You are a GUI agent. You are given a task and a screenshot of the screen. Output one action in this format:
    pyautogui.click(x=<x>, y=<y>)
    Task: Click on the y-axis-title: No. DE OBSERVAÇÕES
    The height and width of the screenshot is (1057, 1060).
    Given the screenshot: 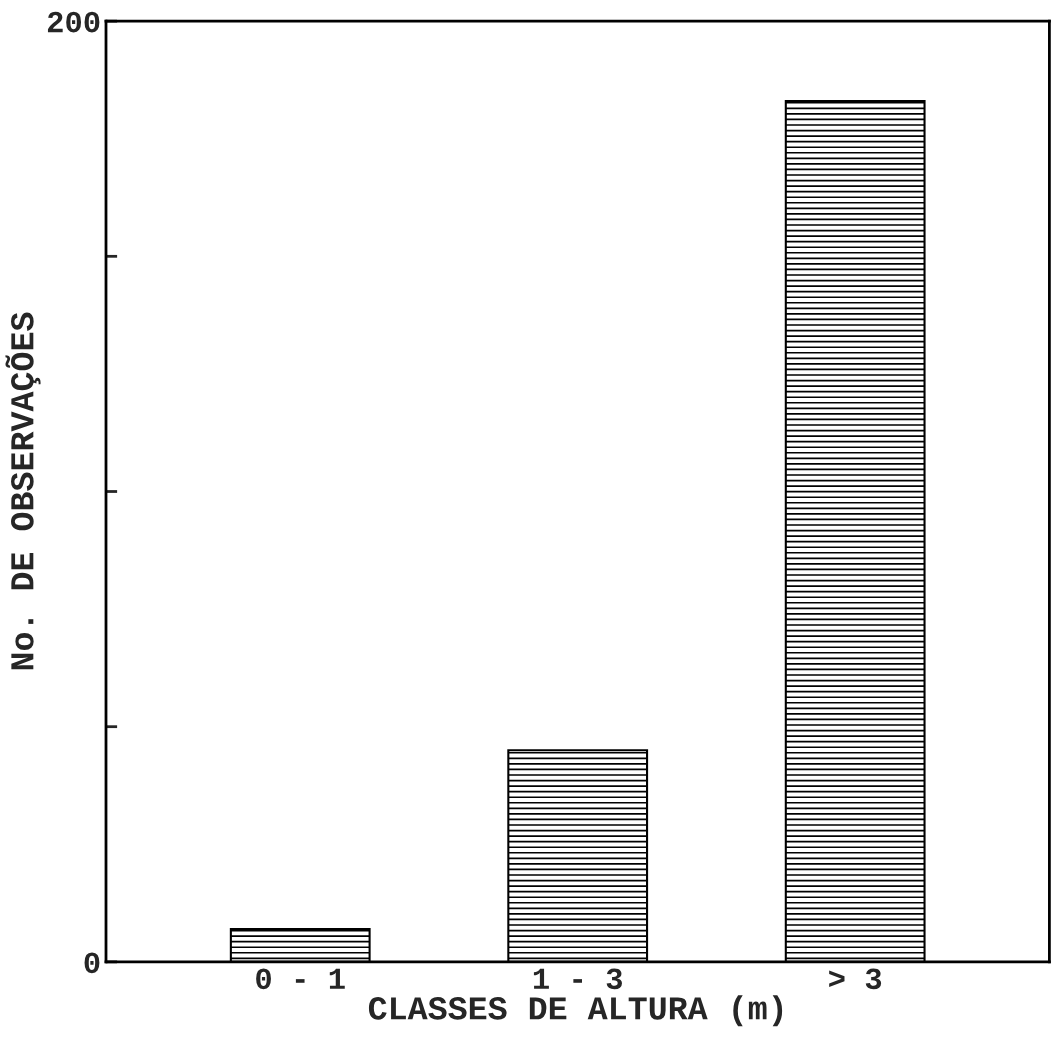 What is the action you would take?
    pyautogui.click(x=23, y=491)
    